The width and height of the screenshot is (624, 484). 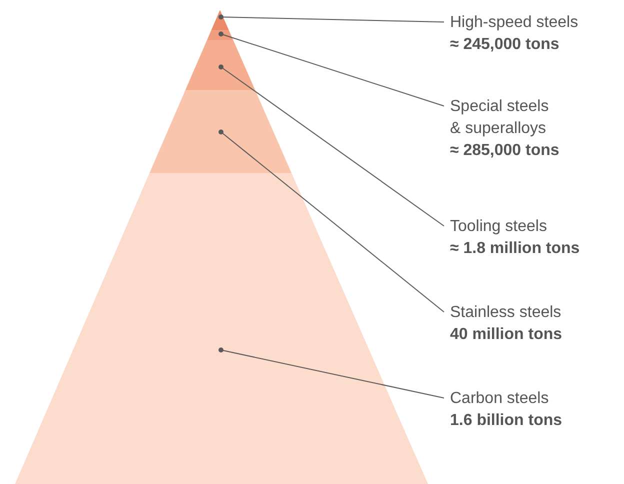 What do you see at coordinates (505, 45) in the screenshot?
I see `data-label: ≈ 245,000 tons` at bounding box center [505, 45].